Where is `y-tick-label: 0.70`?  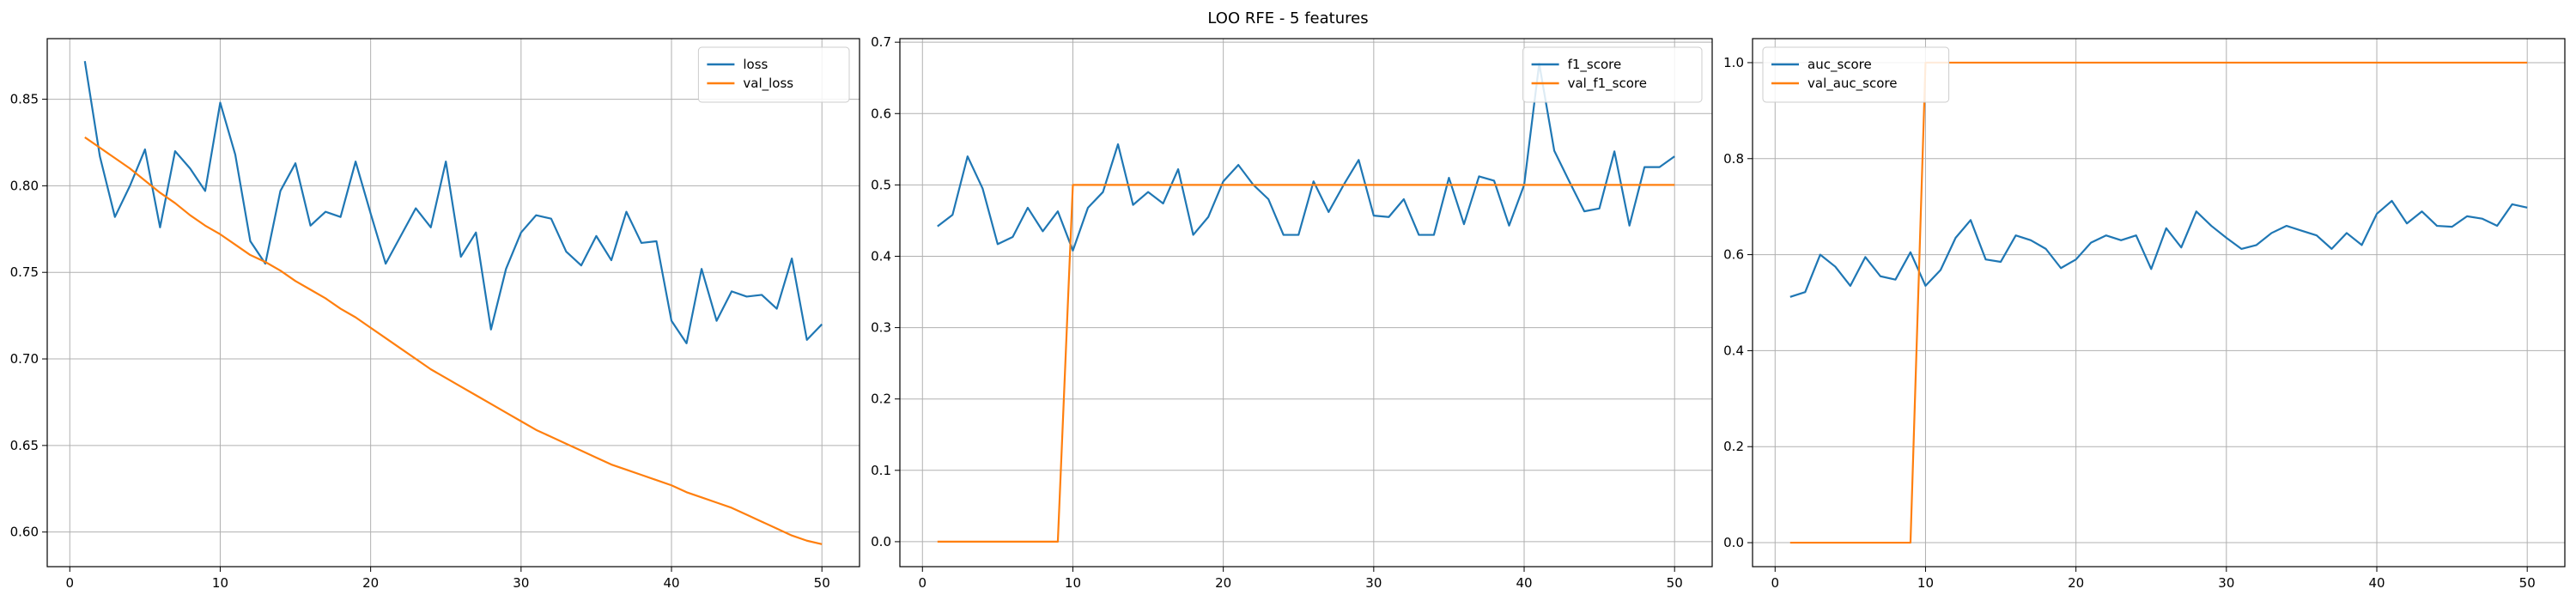
y-tick-label: 0.70 is located at coordinates (25, 359).